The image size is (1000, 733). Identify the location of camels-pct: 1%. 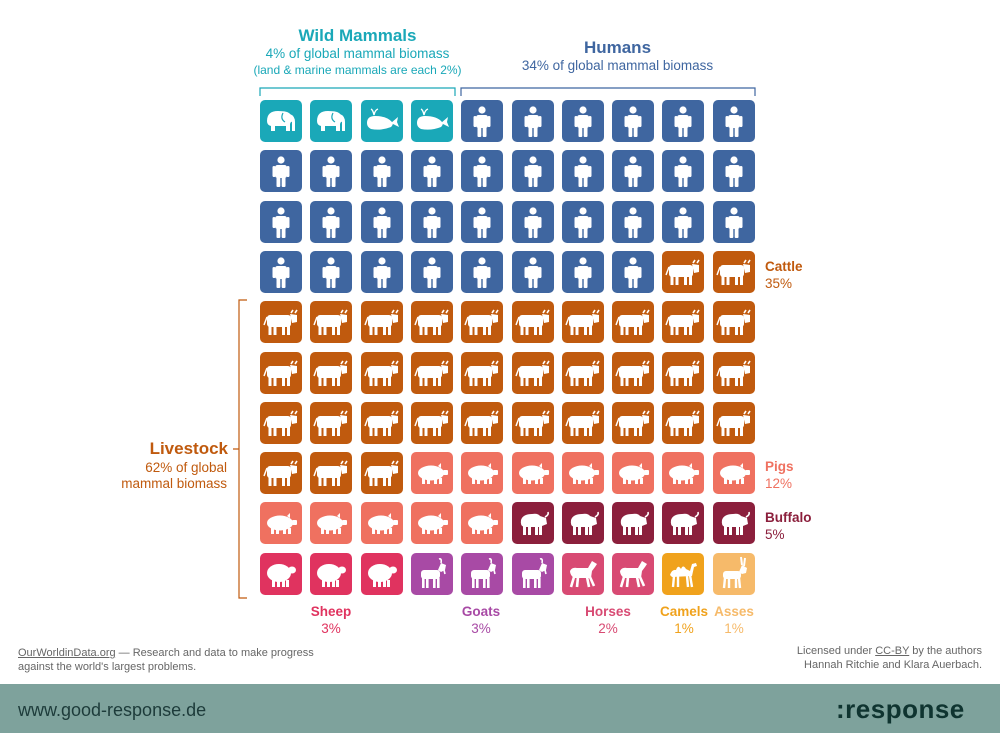
(684, 628).